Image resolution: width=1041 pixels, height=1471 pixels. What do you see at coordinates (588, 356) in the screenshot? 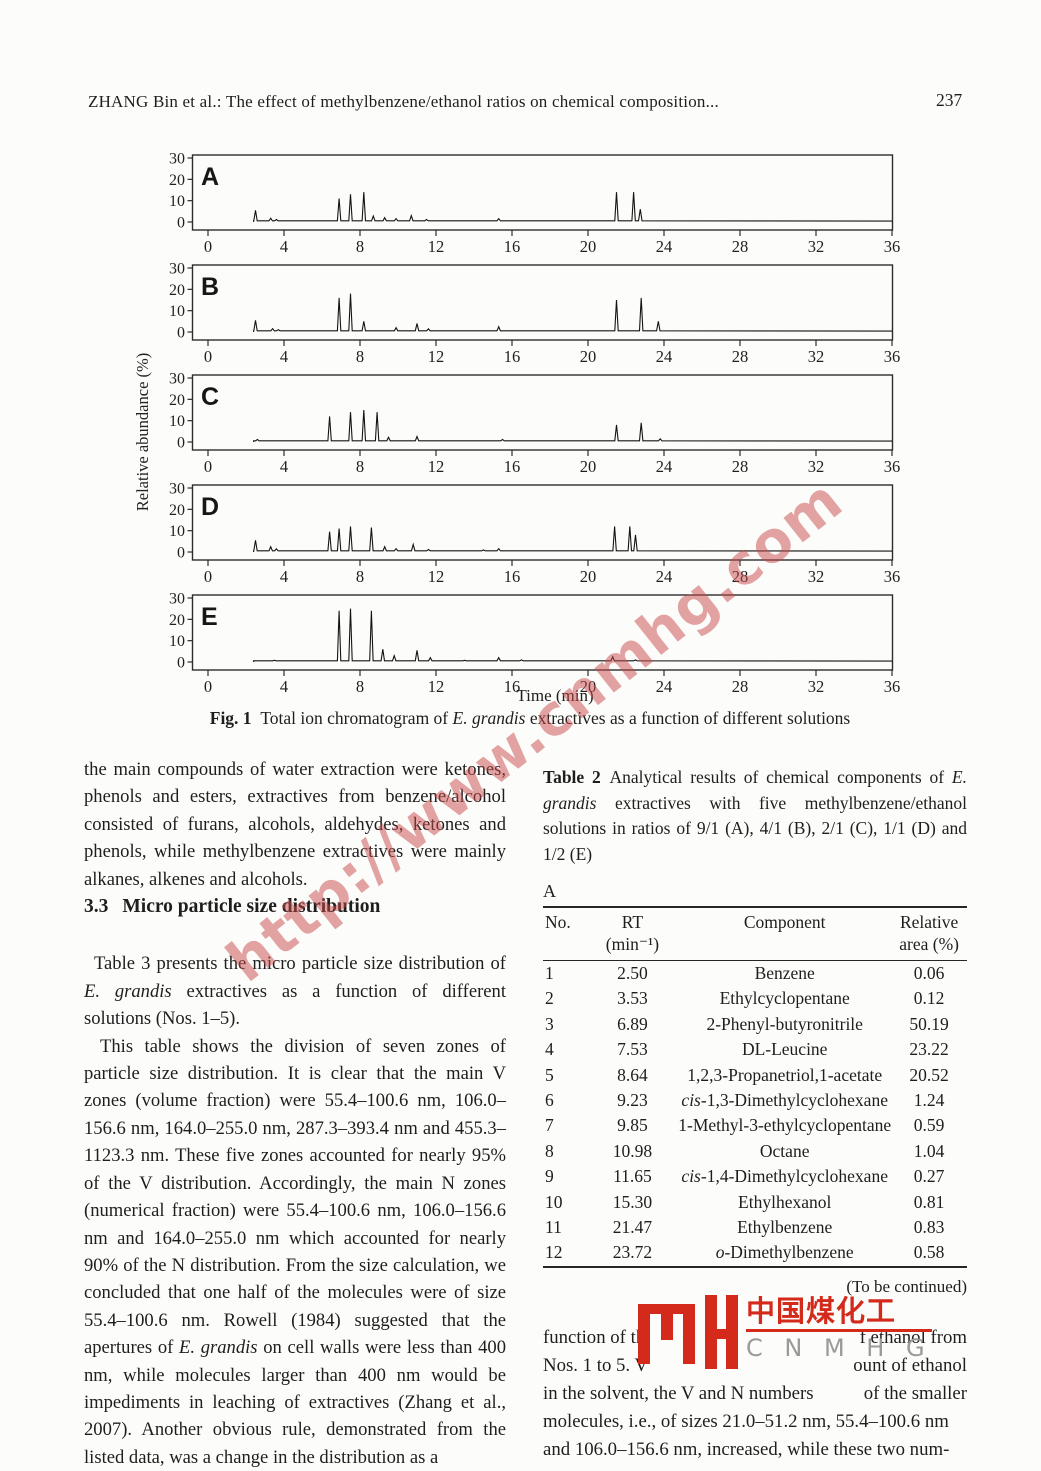
I see `x-tick-label: 20` at bounding box center [588, 356].